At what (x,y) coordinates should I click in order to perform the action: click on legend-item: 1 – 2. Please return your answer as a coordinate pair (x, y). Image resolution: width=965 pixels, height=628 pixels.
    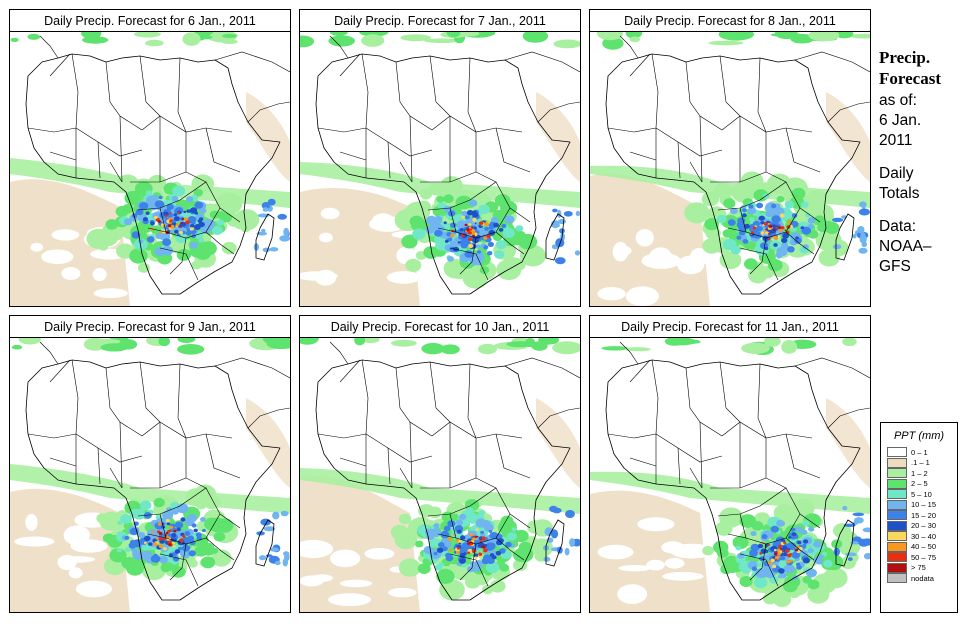
    Looking at the image, I should click on (922, 473).